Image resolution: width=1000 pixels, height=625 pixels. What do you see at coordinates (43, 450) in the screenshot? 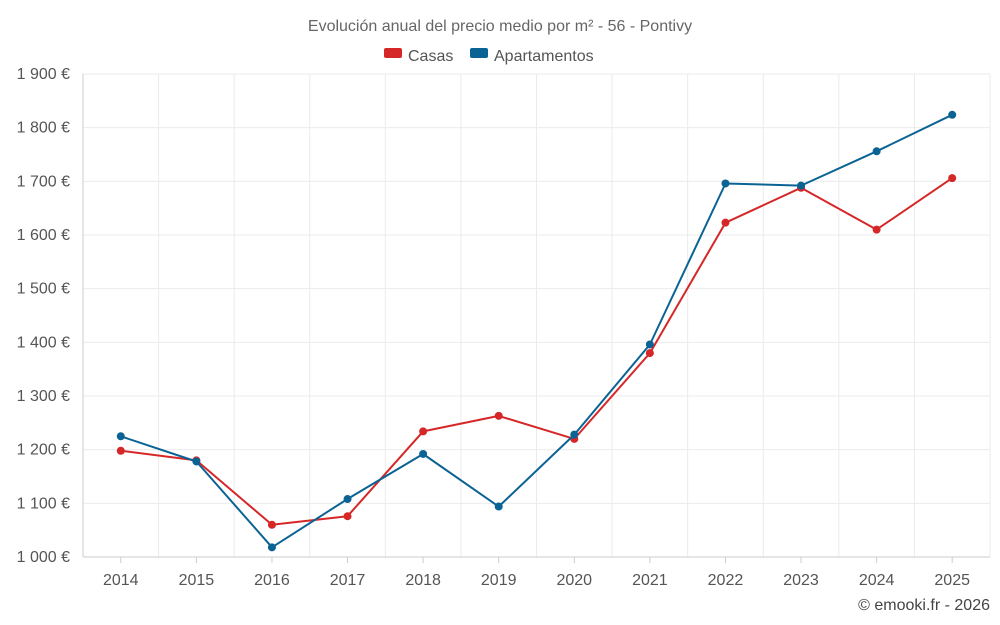
I see `y-tick-label: 1 200 €` at bounding box center [43, 450].